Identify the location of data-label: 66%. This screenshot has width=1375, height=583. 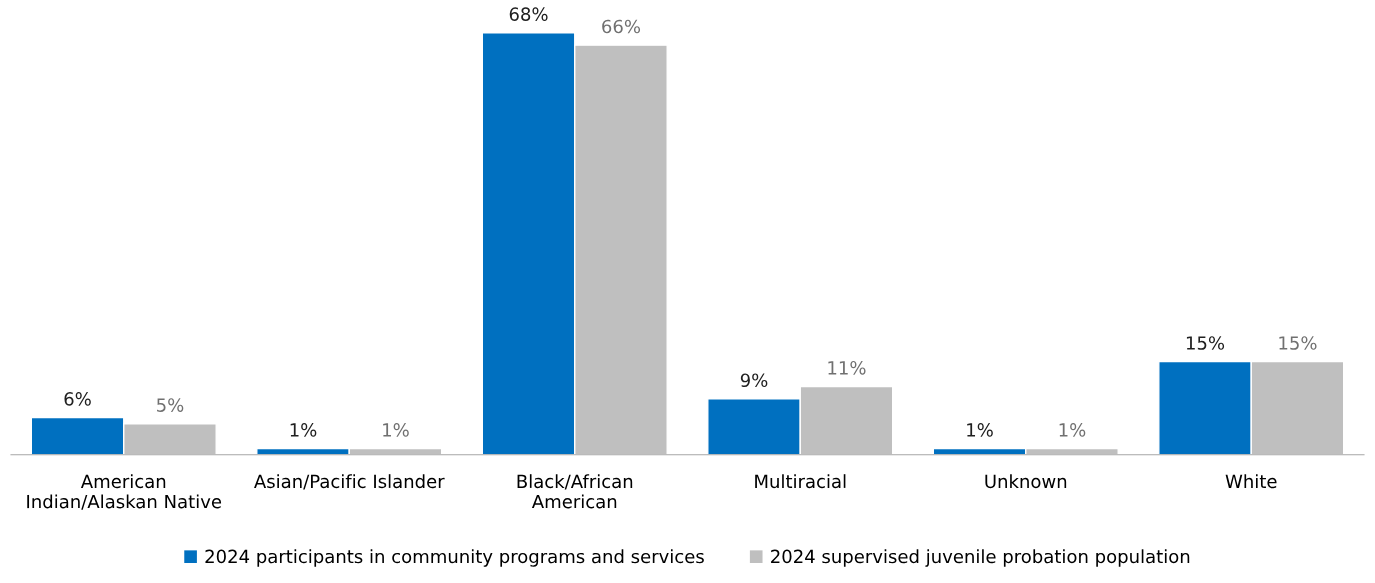
(621, 26).